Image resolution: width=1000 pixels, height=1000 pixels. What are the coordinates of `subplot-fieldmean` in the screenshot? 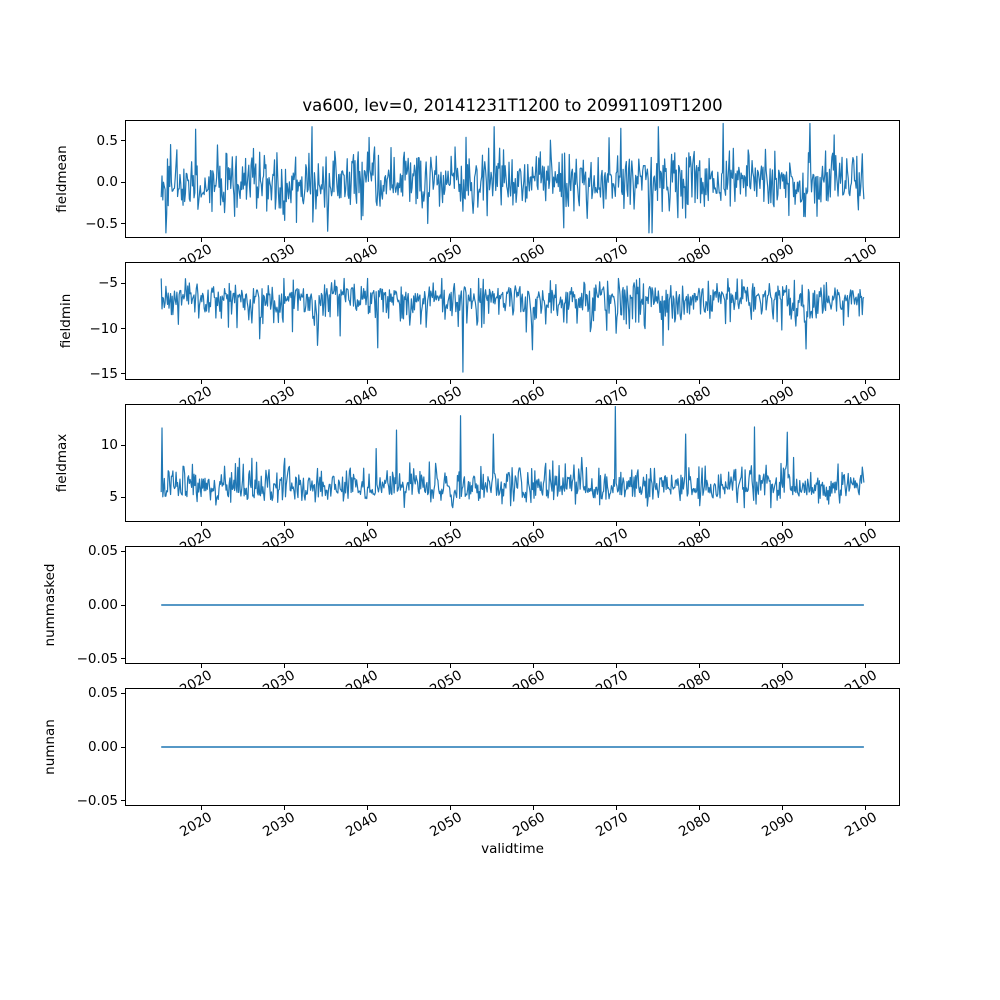 It's located at (512, 179).